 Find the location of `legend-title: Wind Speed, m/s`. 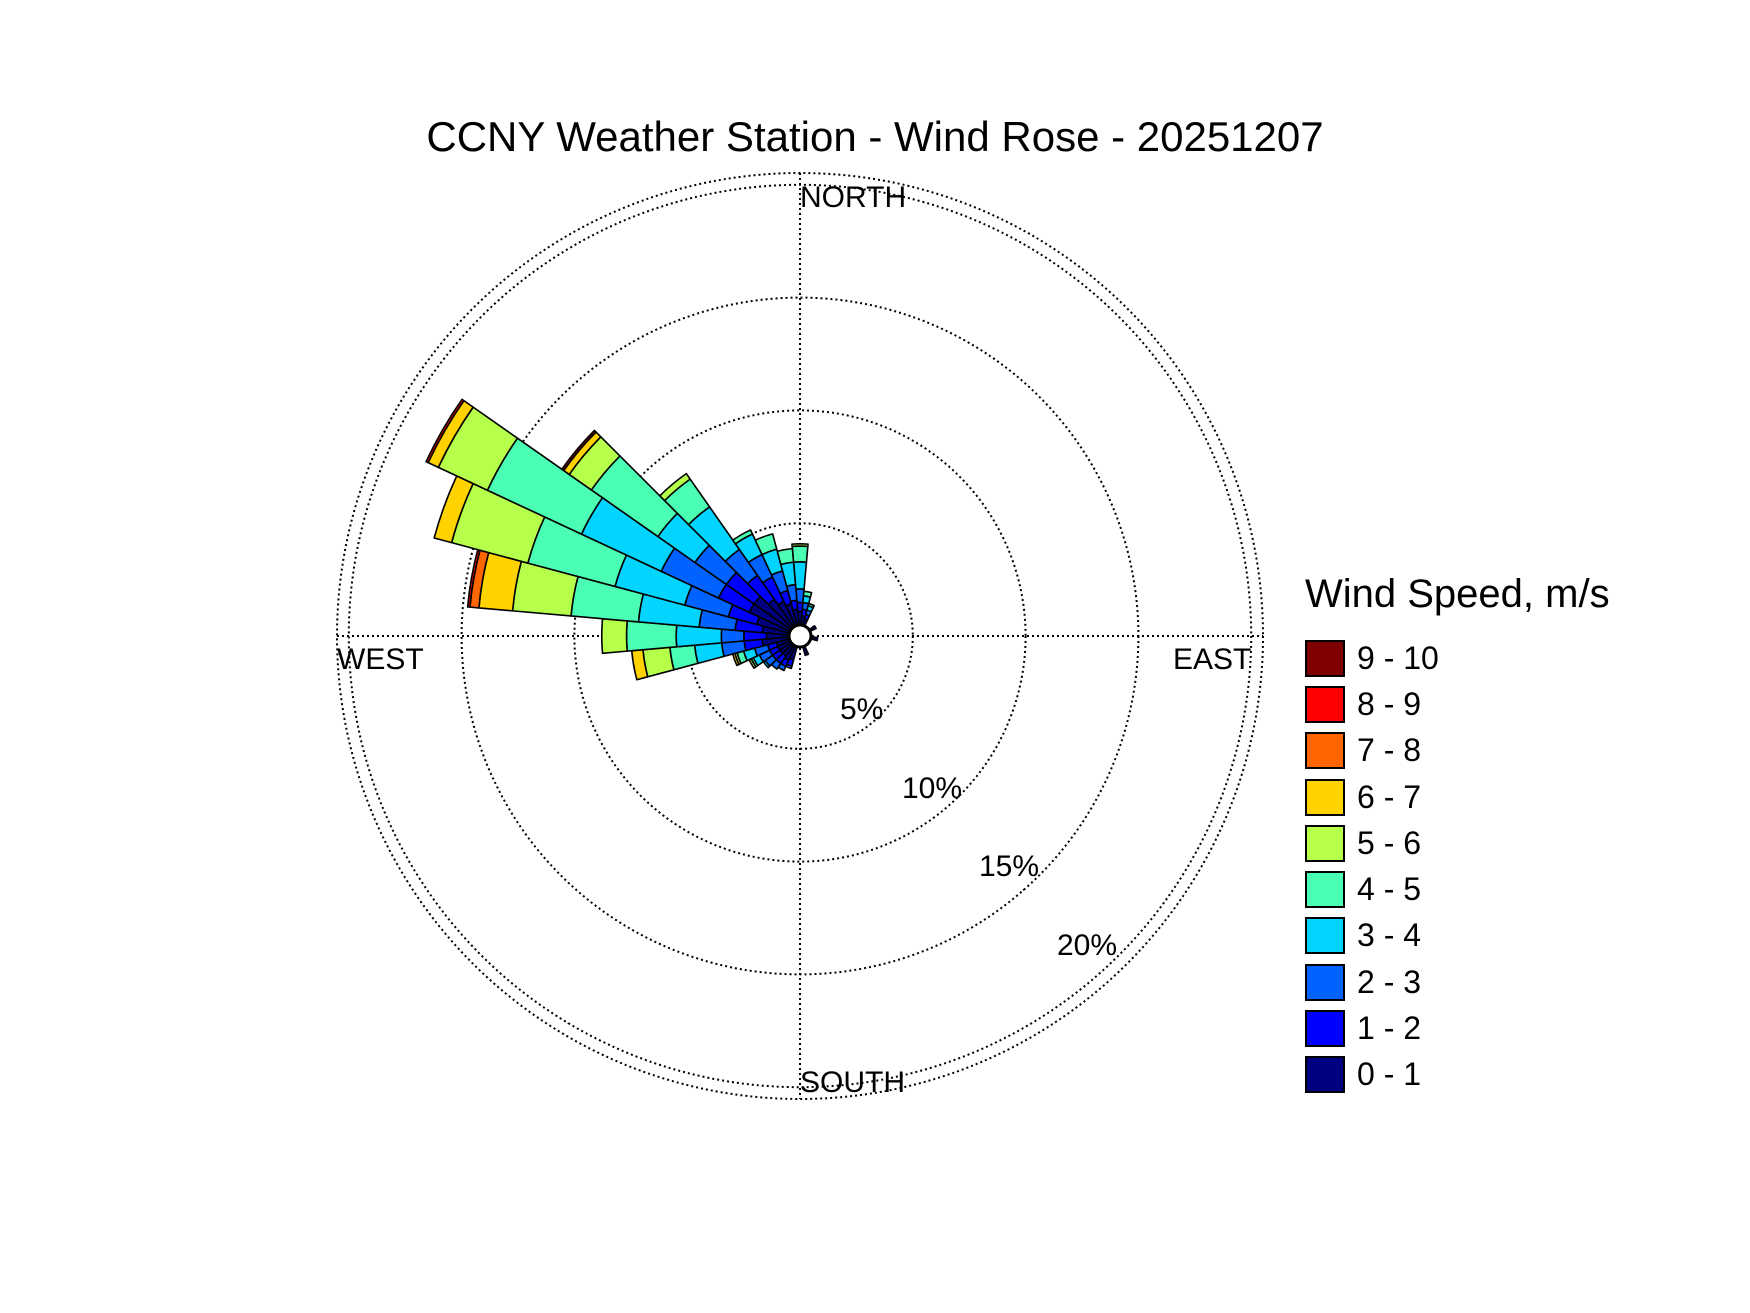

legend-title: Wind Speed, m/s is located at coordinates (1457, 594).